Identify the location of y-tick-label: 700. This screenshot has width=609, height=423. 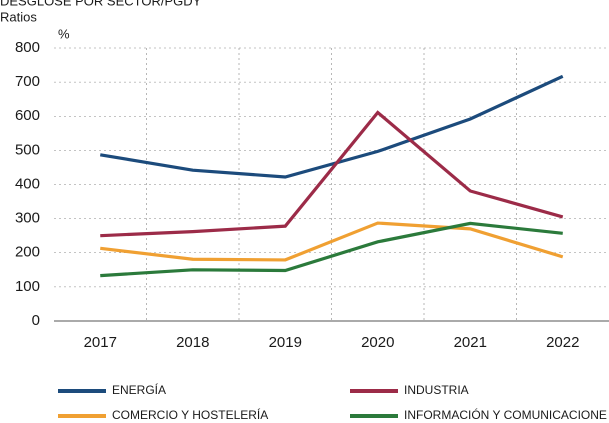
(27, 81).